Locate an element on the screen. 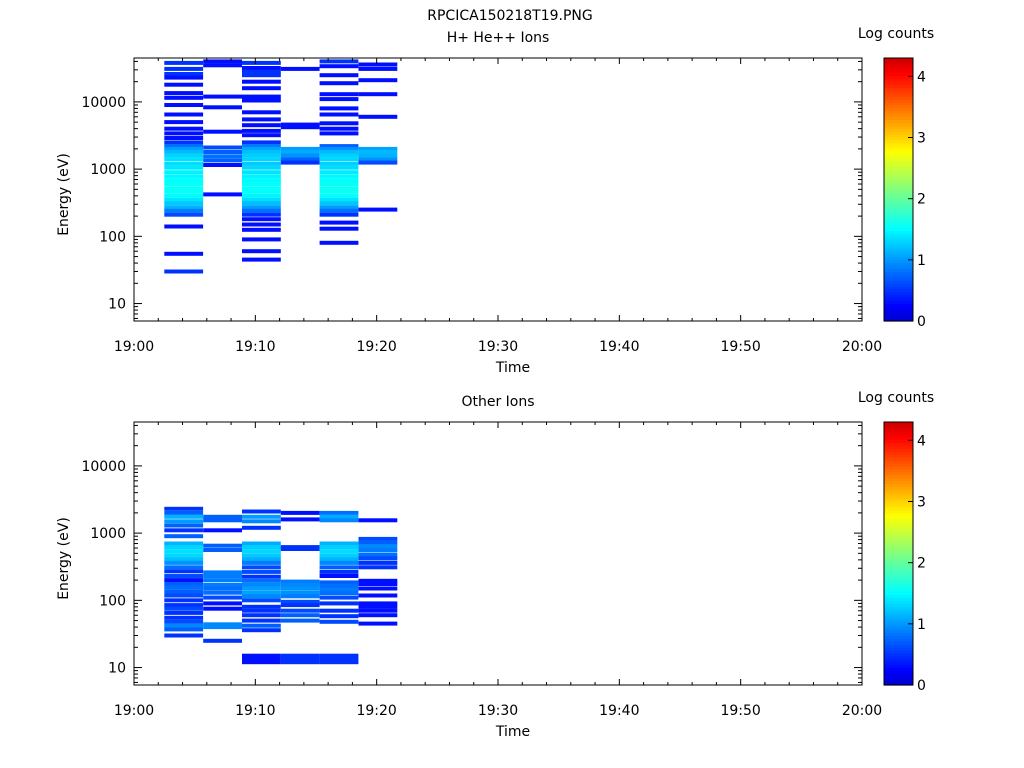 Image resolution: width=1024 pixels, height=768 pixels. x-tick-label: 19:10 is located at coordinates (255, 711).